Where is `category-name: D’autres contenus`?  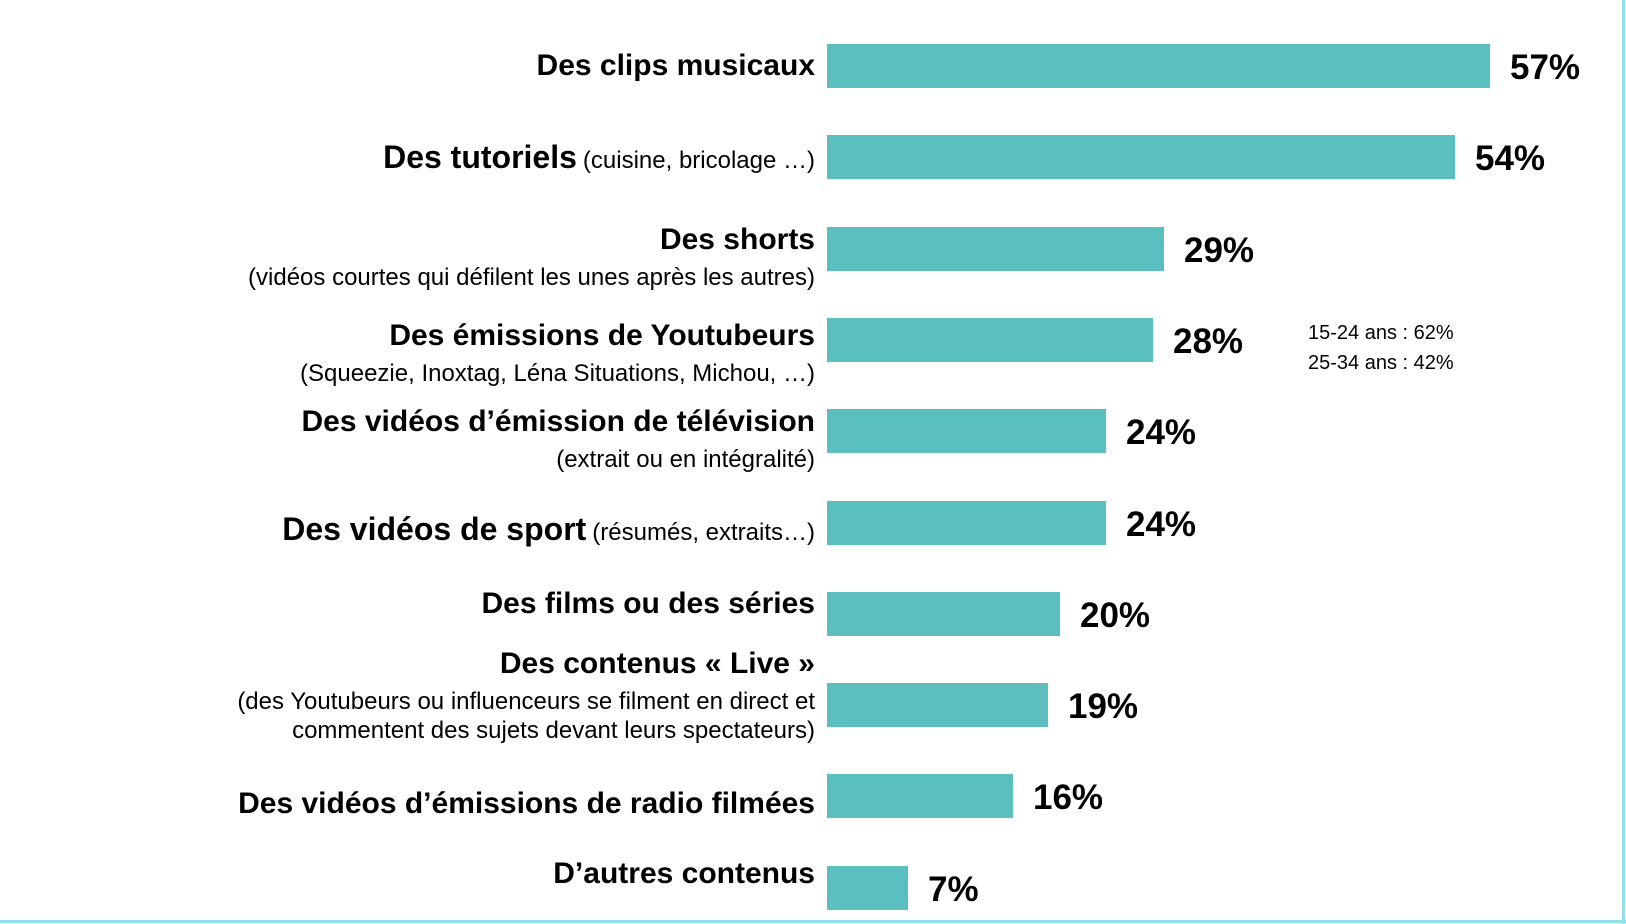 category-name: D’autres contenus is located at coordinates (684, 873).